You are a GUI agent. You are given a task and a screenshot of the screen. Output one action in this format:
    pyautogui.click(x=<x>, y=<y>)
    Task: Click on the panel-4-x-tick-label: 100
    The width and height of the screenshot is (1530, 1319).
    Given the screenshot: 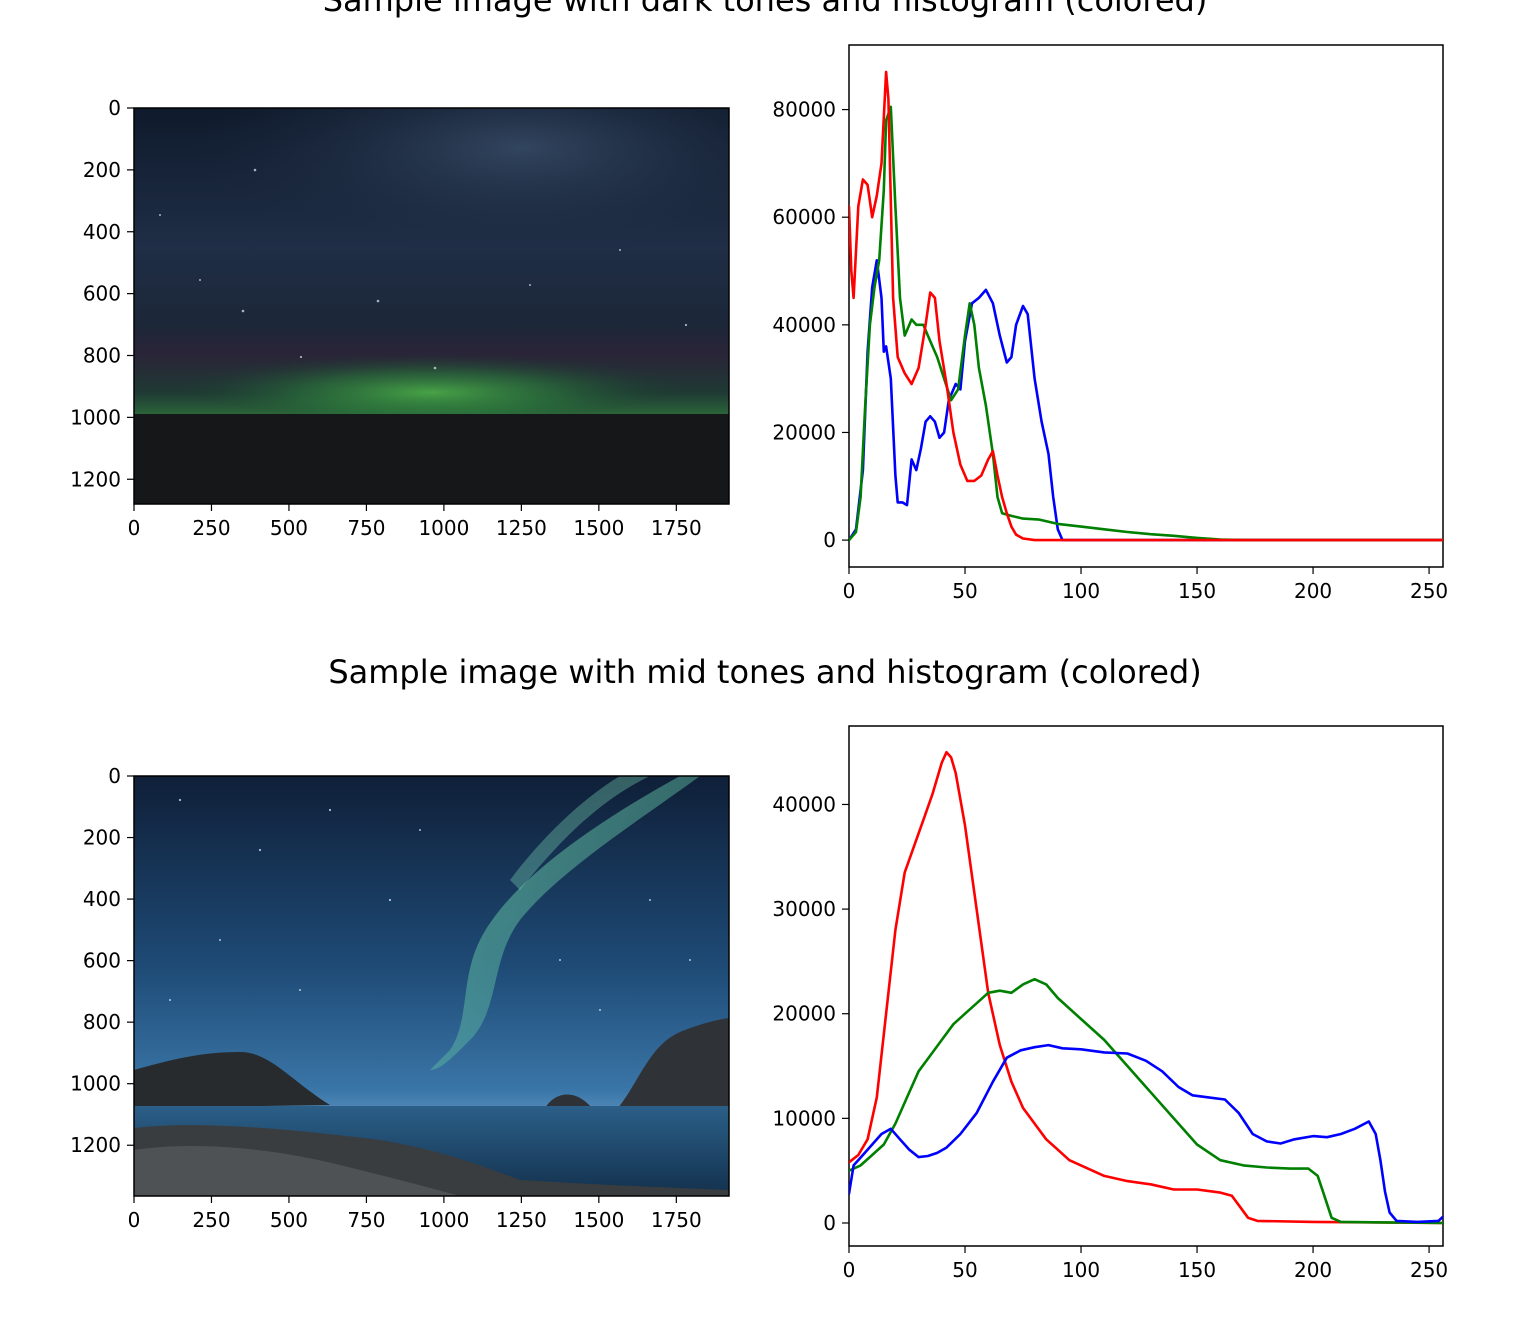 What is the action you would take?
    pyautogui.click(x=1081, y=1270)
    